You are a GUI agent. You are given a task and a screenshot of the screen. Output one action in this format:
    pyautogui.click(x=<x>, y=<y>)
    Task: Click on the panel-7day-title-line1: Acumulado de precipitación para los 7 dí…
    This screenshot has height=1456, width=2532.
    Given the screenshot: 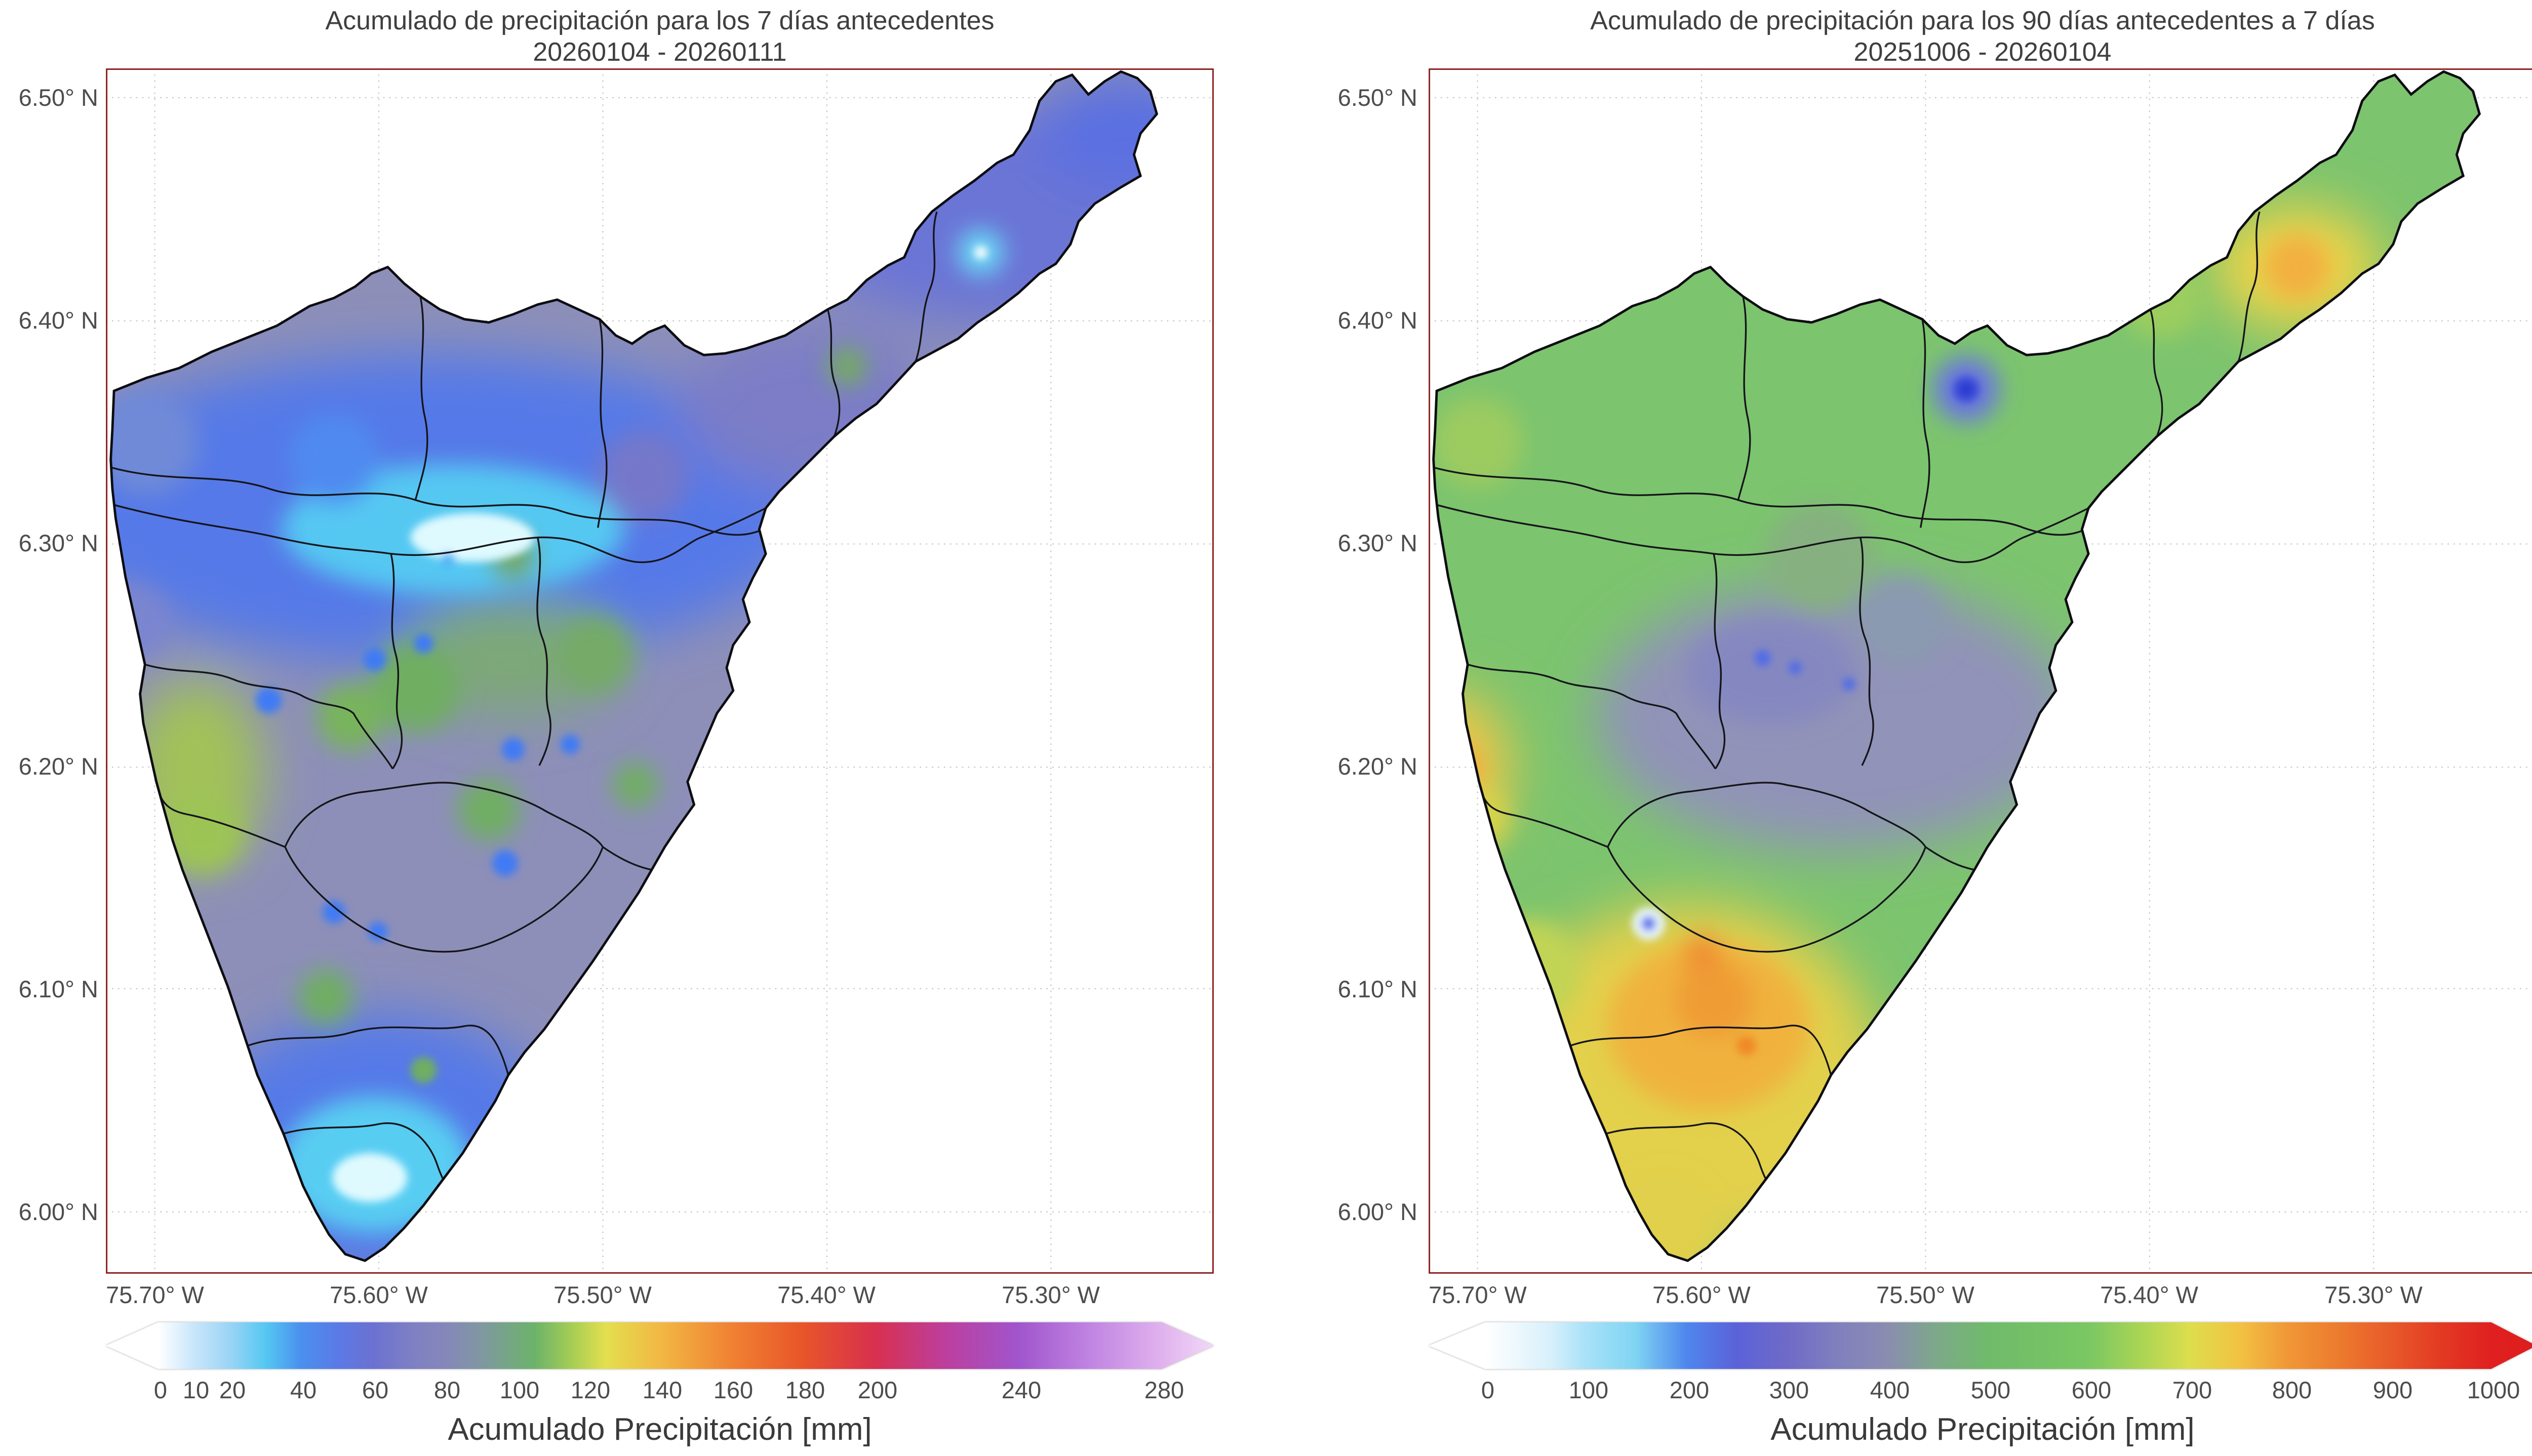 What is the action you would take?
    pyautogui.click(x=660, y=20)
    